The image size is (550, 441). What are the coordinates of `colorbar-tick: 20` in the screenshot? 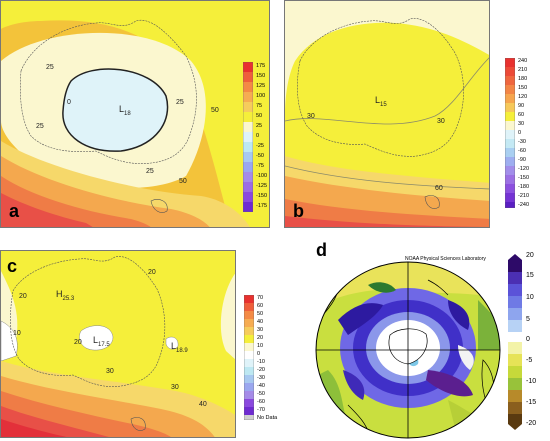 It's located at (530, 255).